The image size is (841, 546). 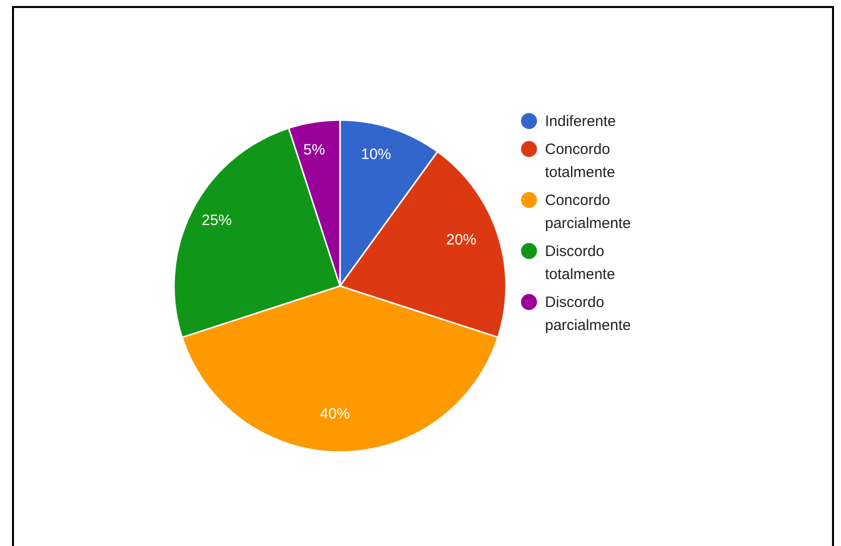 I want to click on data-label: 40%, so click(x=335, y=413).